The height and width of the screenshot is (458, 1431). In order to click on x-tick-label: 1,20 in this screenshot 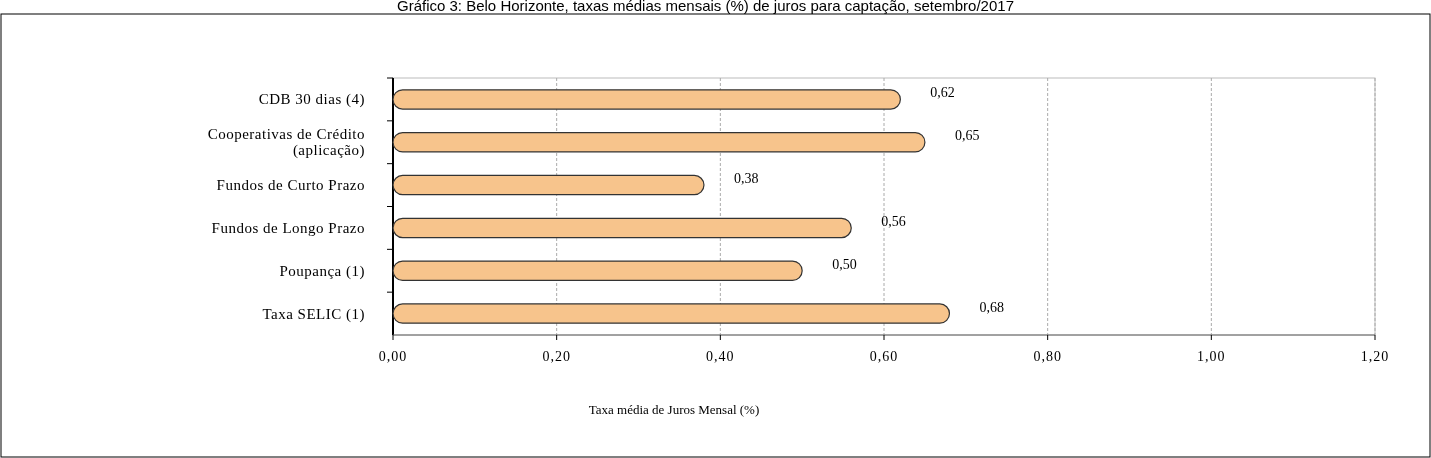, I will do `click(1375, 356)`.